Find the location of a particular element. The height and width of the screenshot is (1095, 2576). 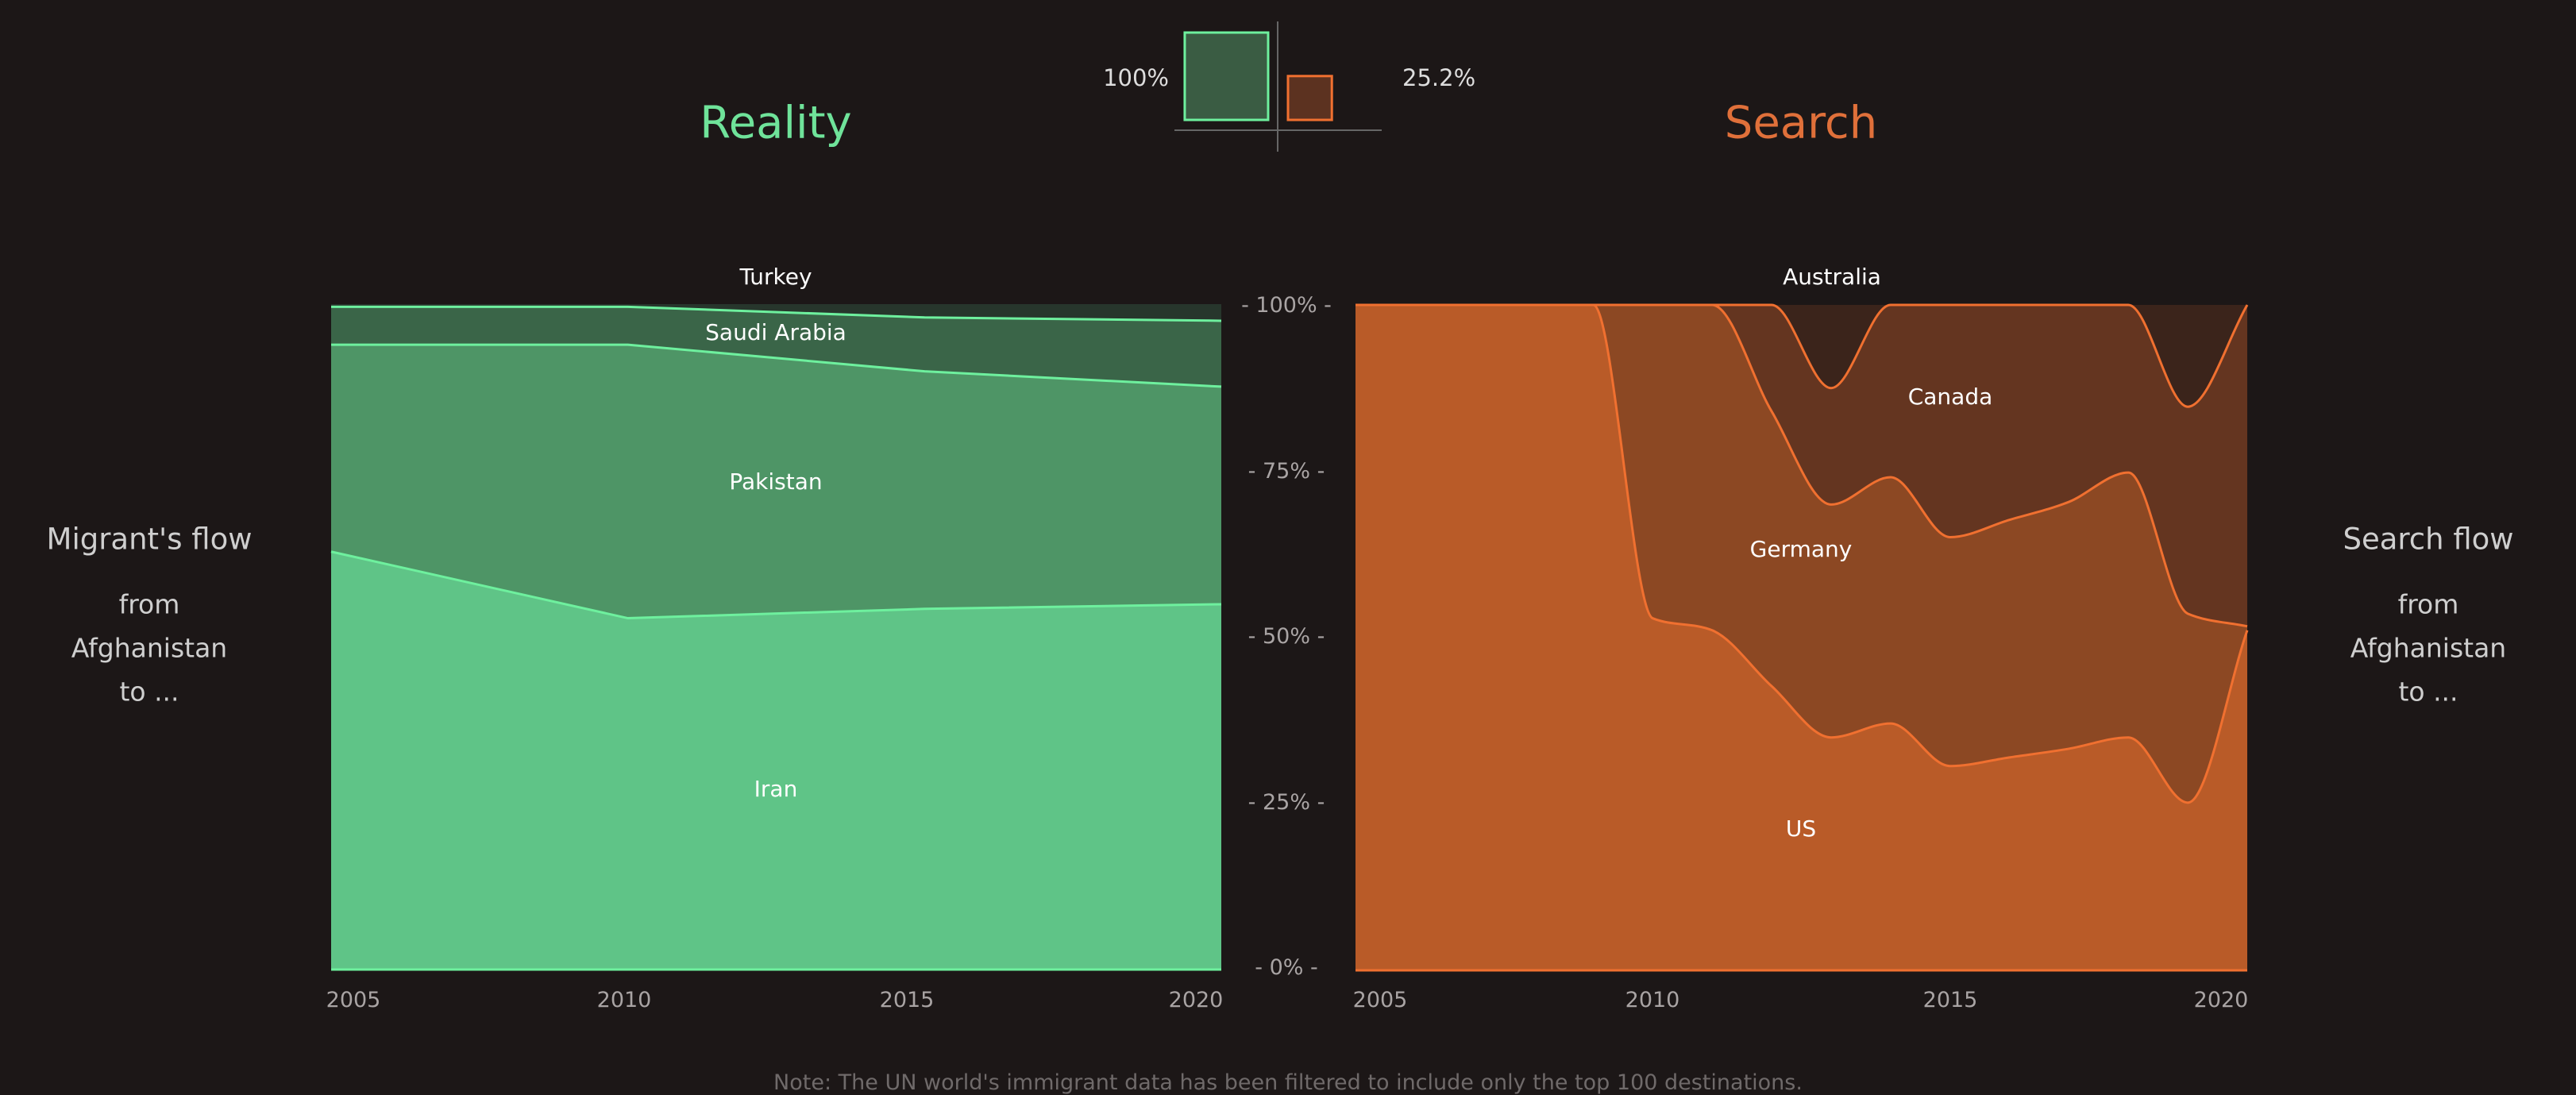

y-axis: - 100% - - 75% - - 50% - - 25% - - 0% - is located at coordinates (1286, 636).